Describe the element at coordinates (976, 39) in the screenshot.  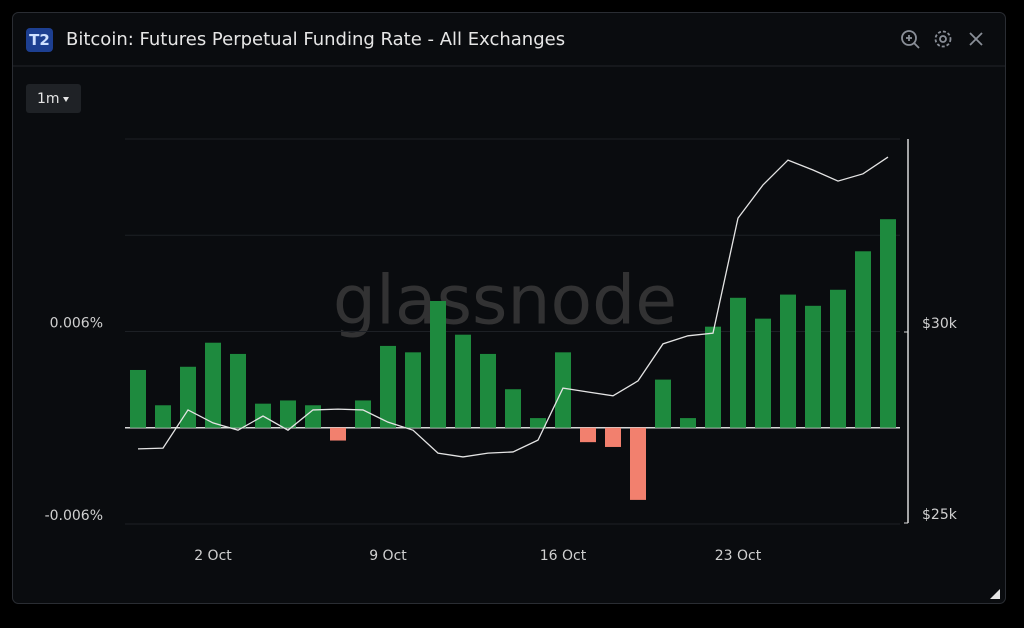
I see `close-icon` at that location.